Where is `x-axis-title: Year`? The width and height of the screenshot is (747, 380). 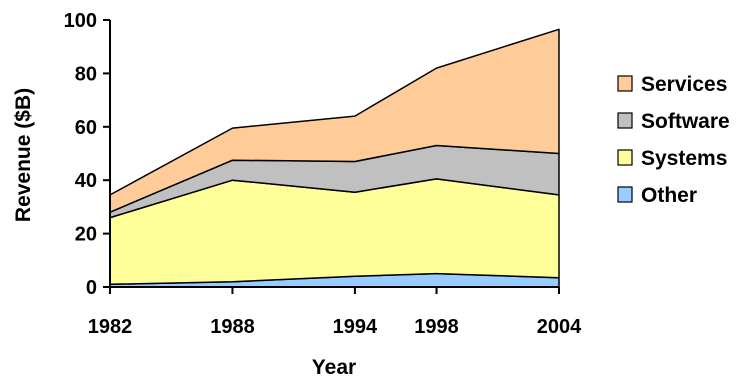
x-axis-title: Year is located at coordinates (334, 367).